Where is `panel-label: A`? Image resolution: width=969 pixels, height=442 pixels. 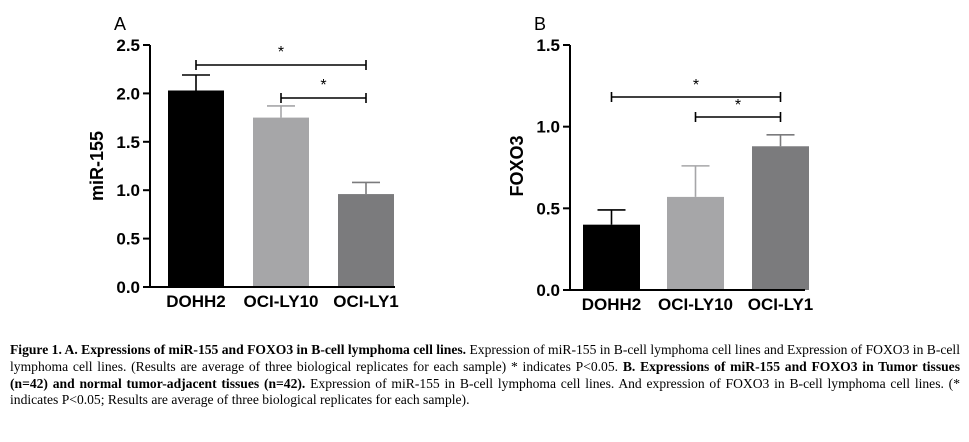 panel-label: A is located at coordinates (120, 24).